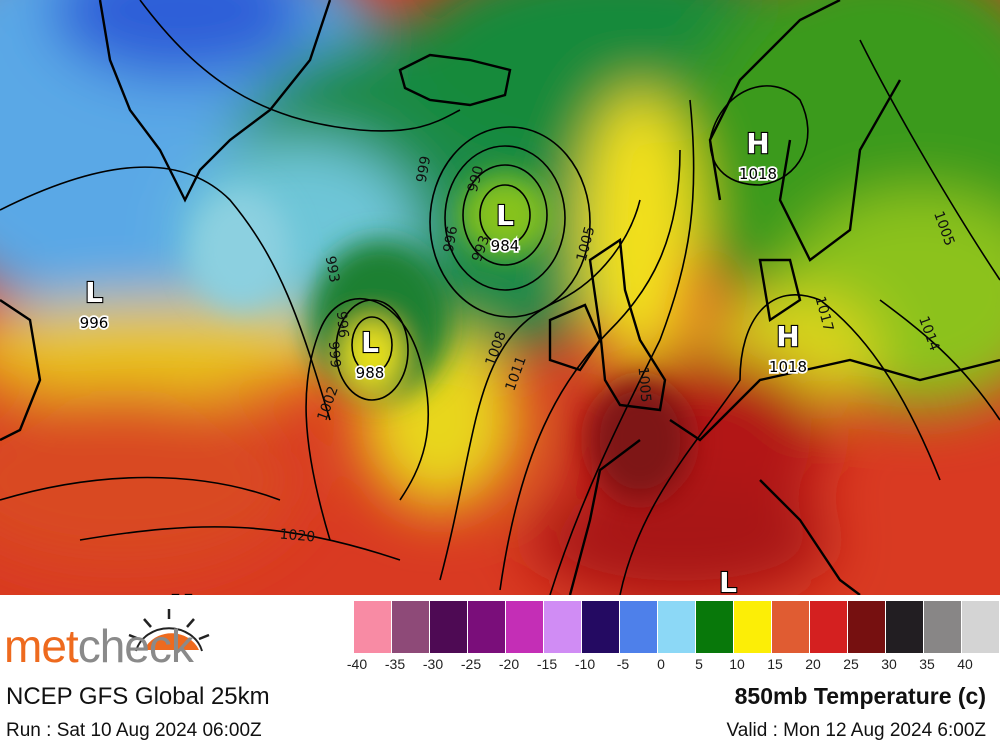  Describe the element at coordinates (99, 646) in the screenshot. I see `metcheck-logo: metcheck` at that location.